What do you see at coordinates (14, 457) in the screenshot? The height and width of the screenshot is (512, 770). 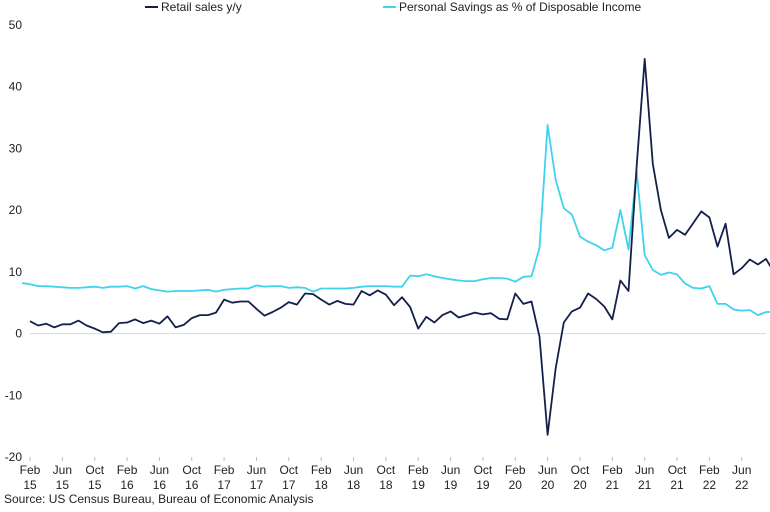 I see `y-tick-label: -20` at bounding box center [14, 457].